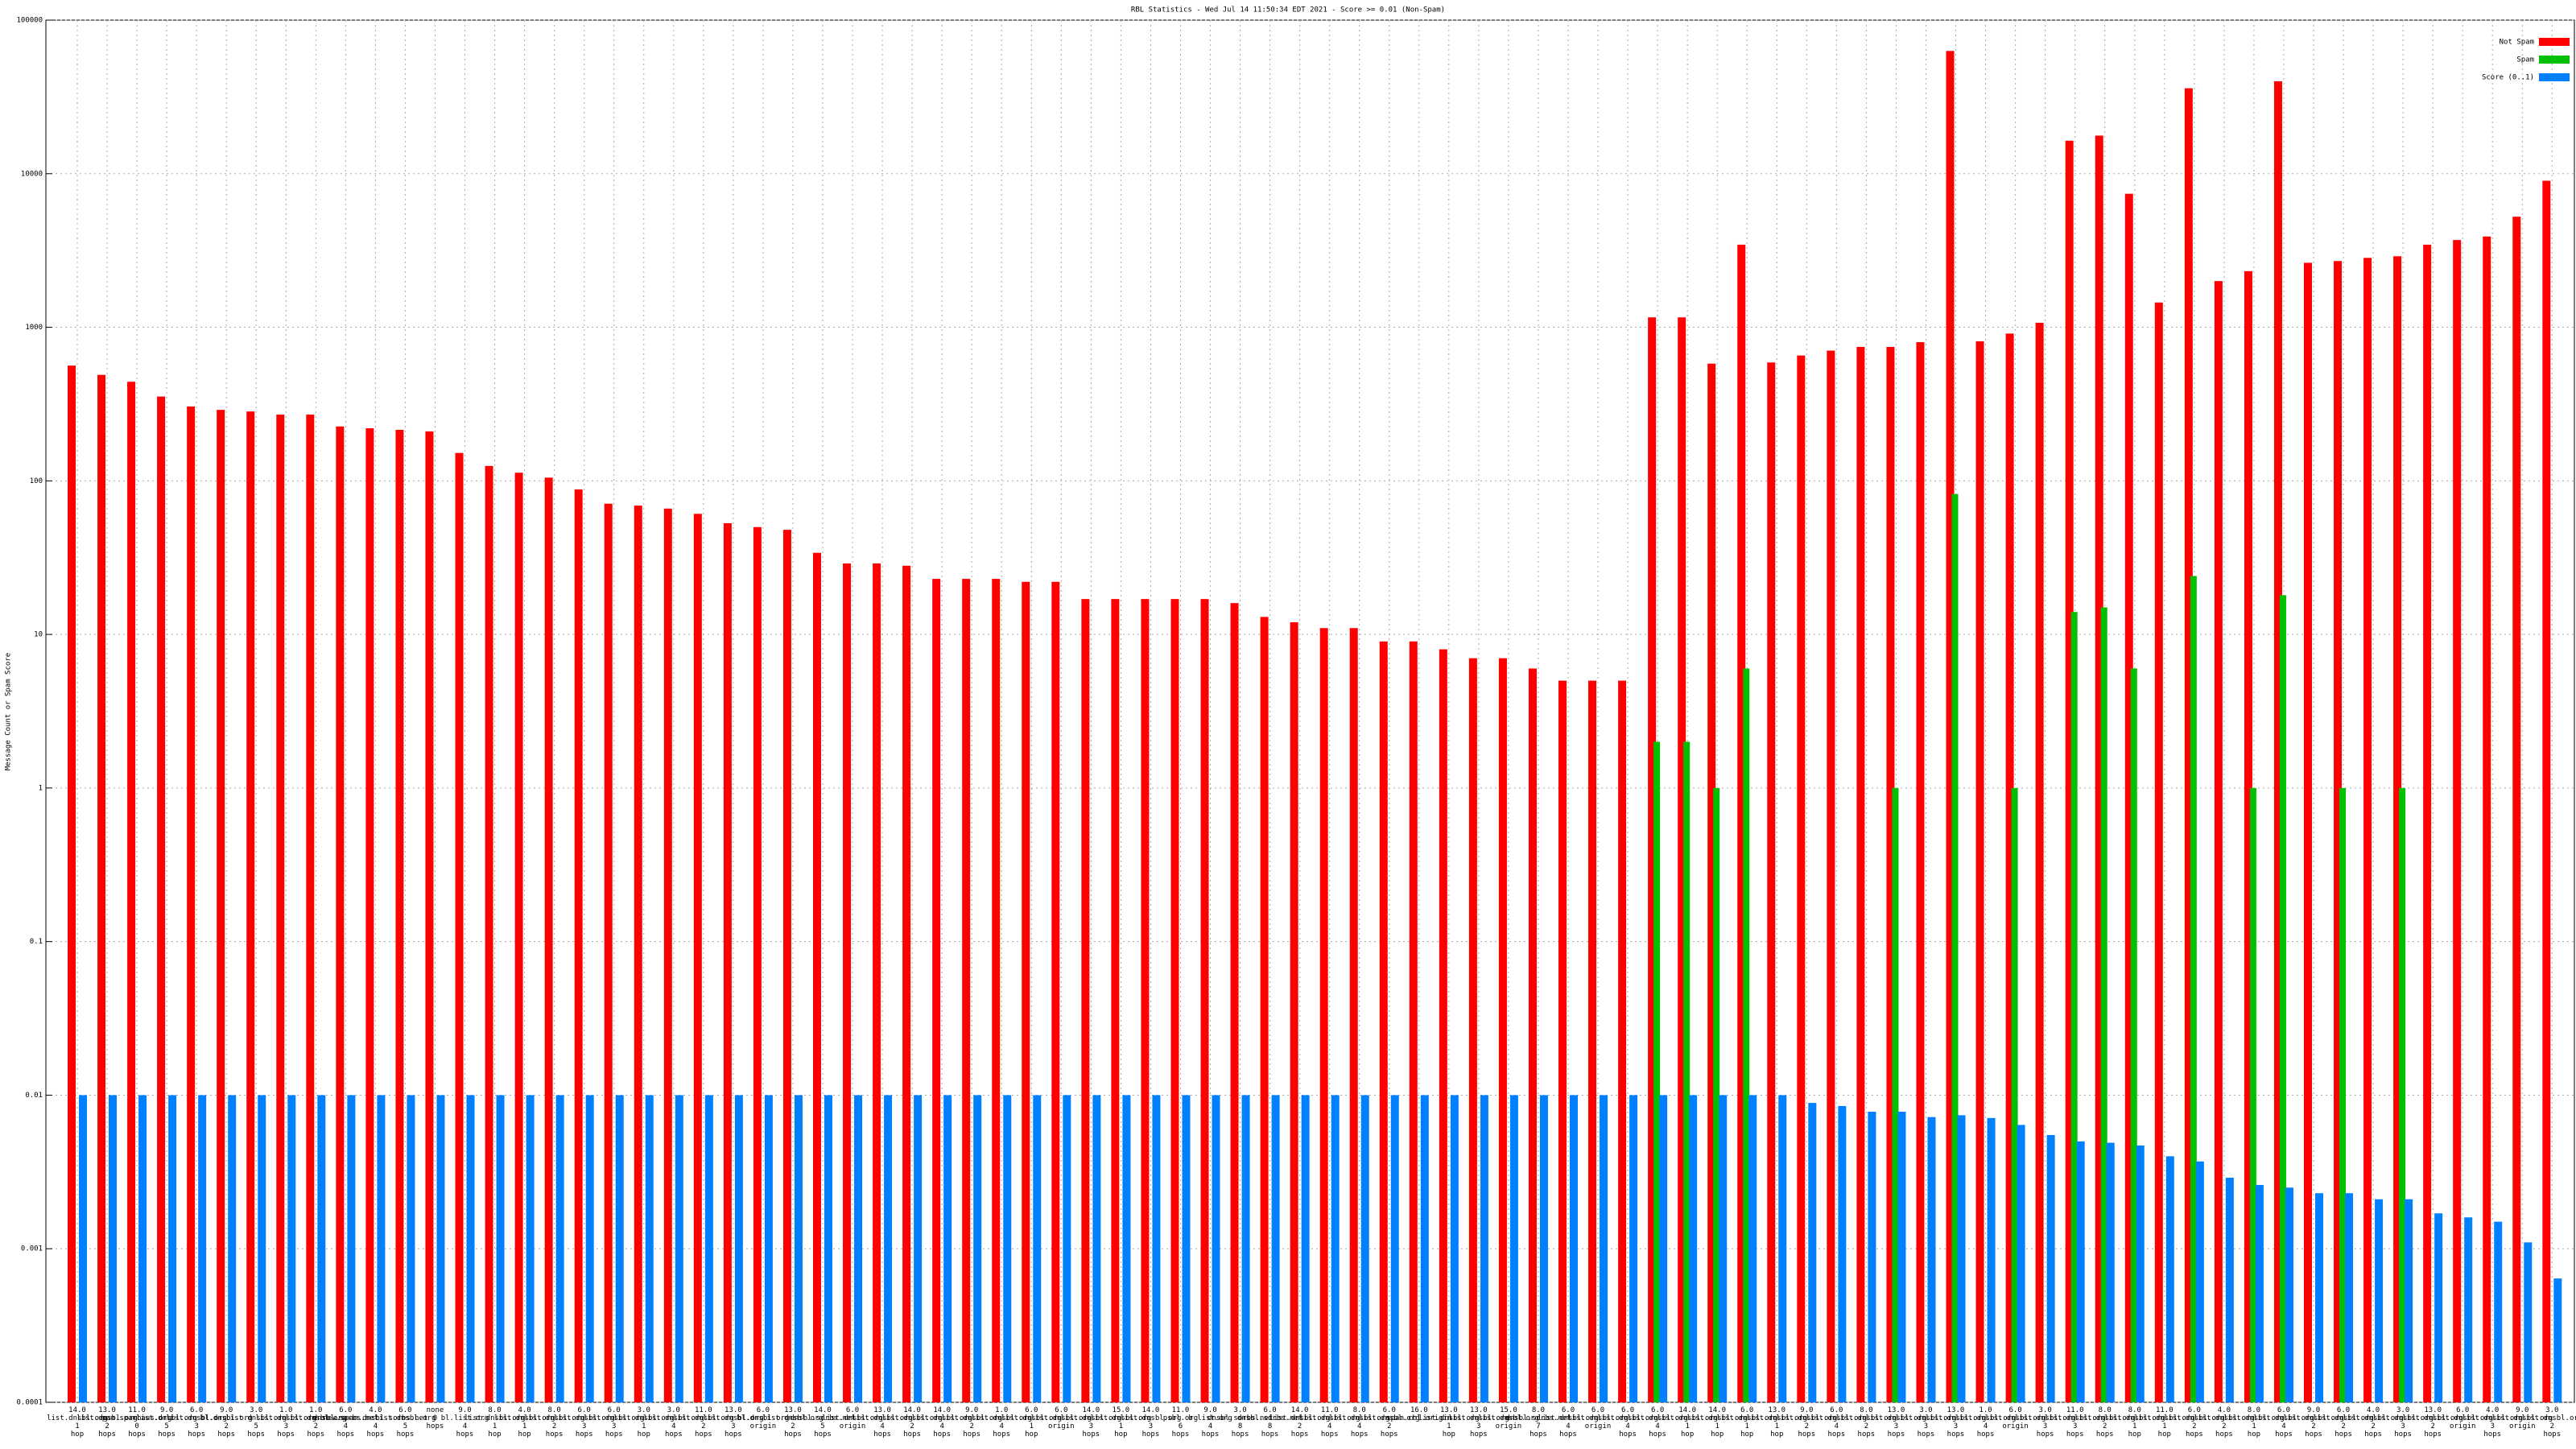  I want to click on legend-swatch, so click(2554, 77).